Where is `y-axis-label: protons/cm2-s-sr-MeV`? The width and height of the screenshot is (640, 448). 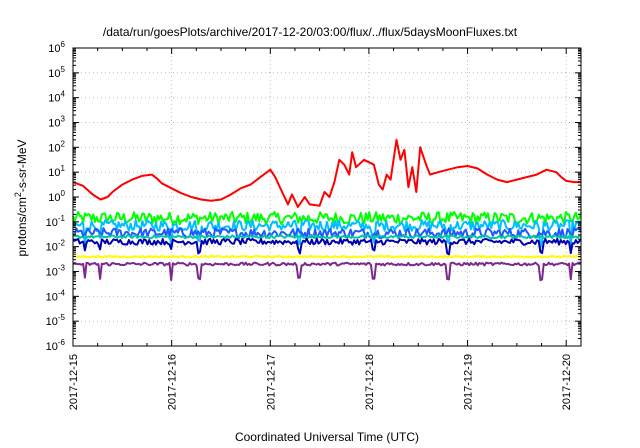
y-axis-label: protons/cm2-s-sr-MeV is located at coordinates (21, 197).